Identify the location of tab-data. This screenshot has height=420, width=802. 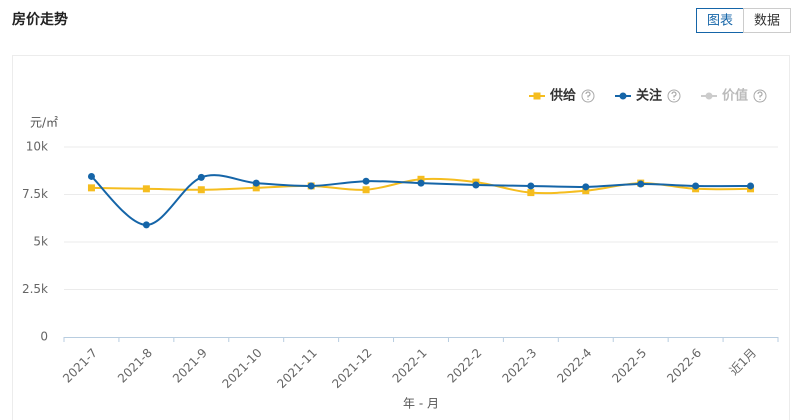
(767, 20).